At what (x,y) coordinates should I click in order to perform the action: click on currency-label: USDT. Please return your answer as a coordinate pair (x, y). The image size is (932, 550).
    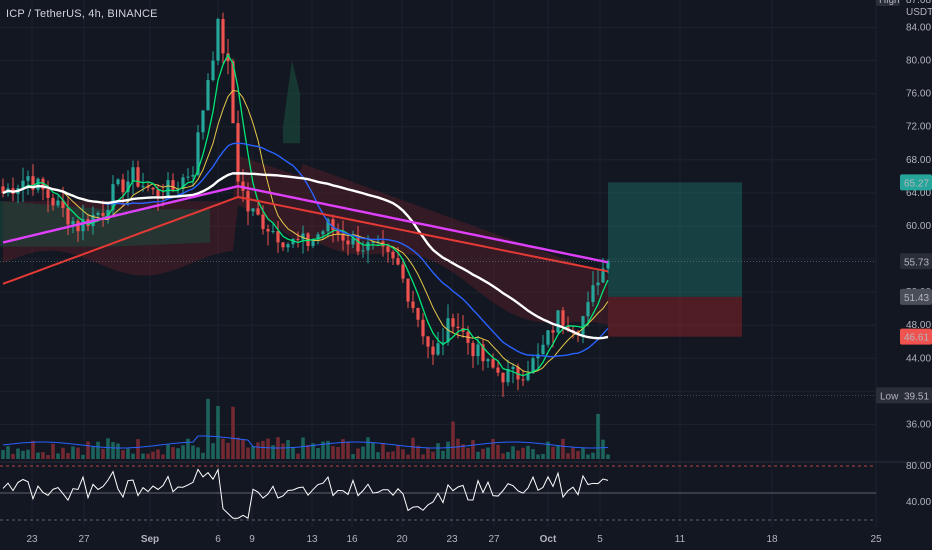
    Looking at the image, I should click on (919, 12).